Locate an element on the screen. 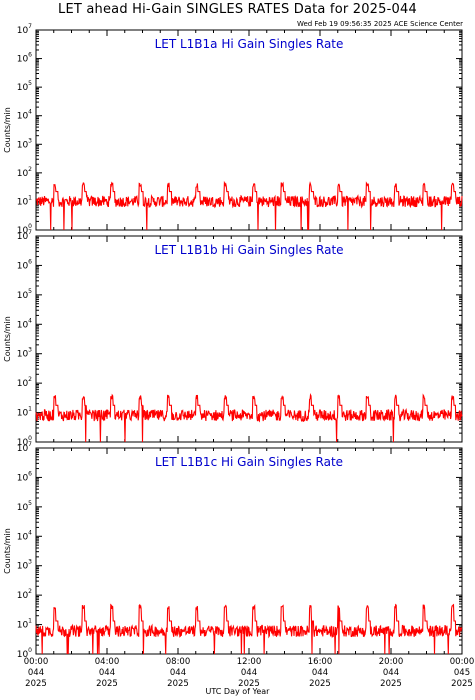 The image size is (475, 700). panel-title-1: LET L1B1a Hi Gain Singles Rate is located at coordinates (249, 44).